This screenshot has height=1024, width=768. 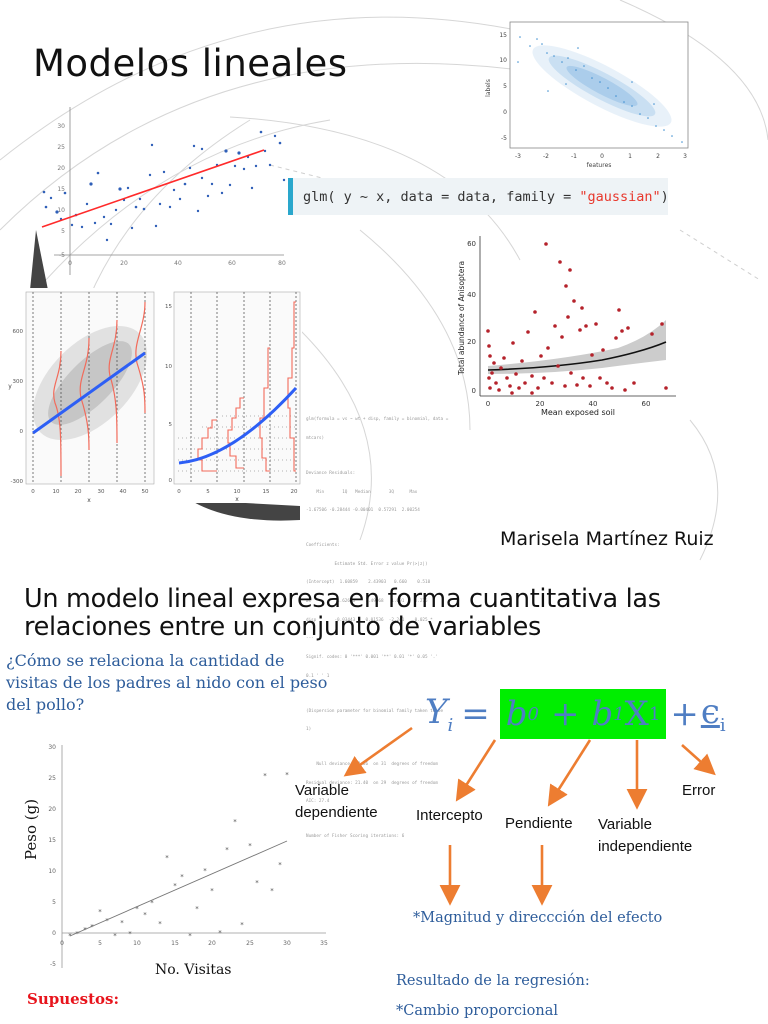 What do you see at coordinates (685, 156) in the screenshot?
I see `svg-text: 3` at bounding box center [685, 156].